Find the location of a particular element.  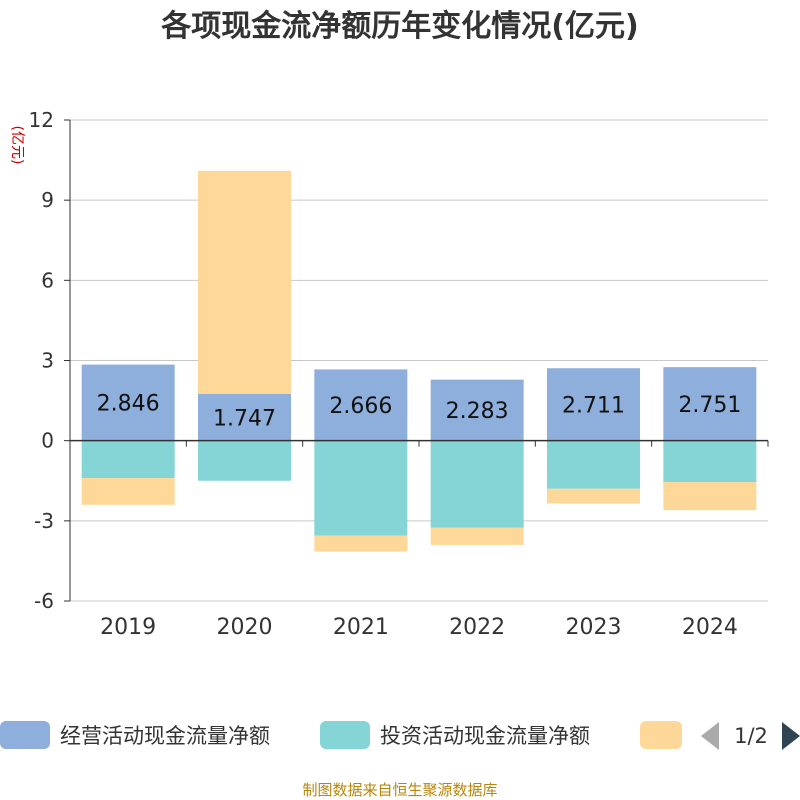

y-tick-label: 6 is located at coordinates (47, 280).